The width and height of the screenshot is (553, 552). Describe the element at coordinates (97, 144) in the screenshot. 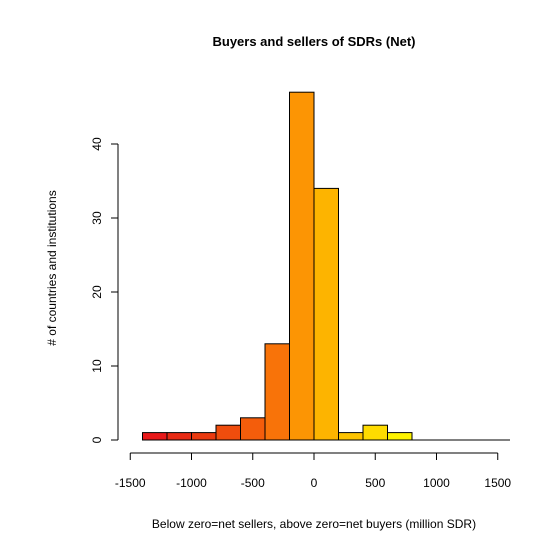

I see `y-tick-label: 40` at that location.